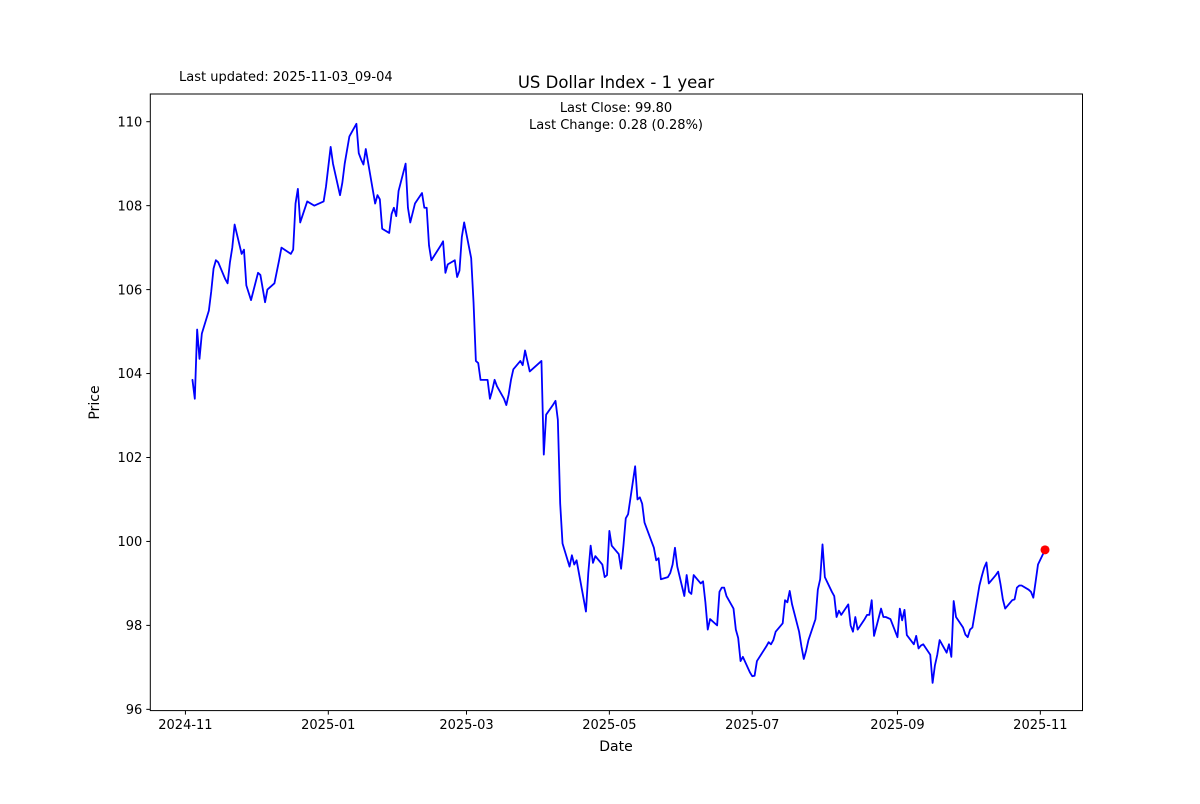  Describe the element at coordinates (134, 416) in the screenshot. I see `y-axis-ticks: 96 98 100 102 104 106 108 110` at that location.